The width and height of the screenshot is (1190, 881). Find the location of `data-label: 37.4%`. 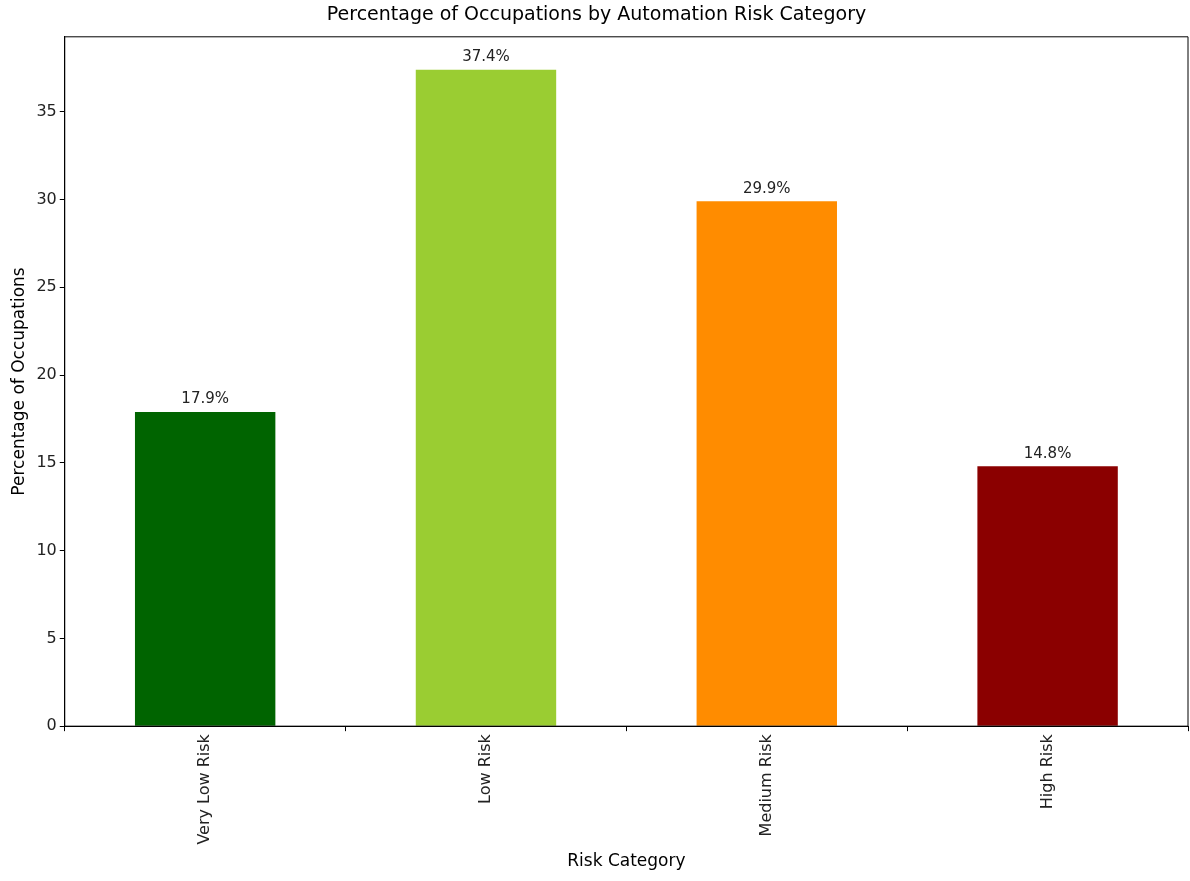

data-label: 37.4% is located at coordinates (486, 56).